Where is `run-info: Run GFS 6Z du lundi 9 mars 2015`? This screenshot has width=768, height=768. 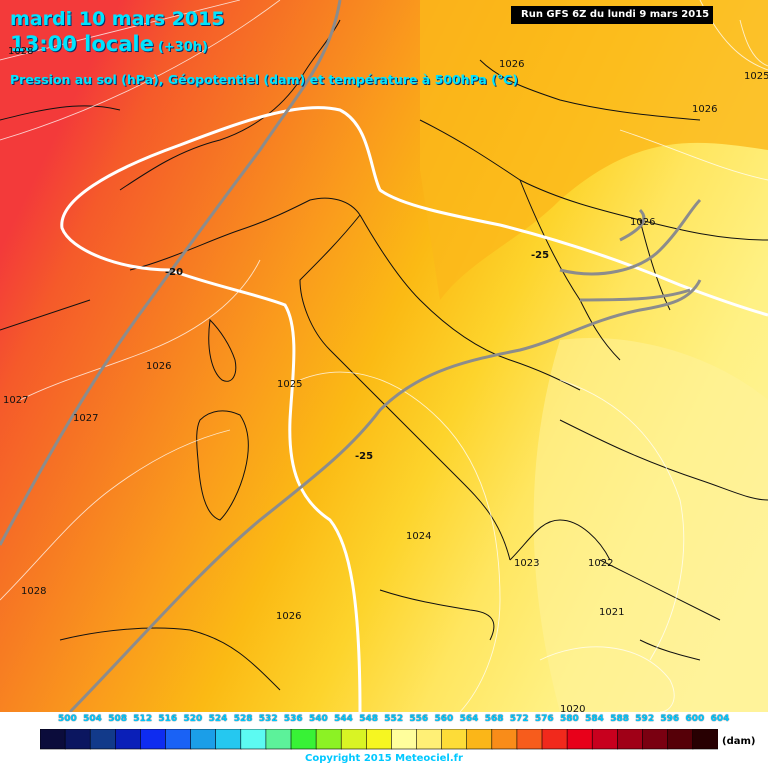
run-info: Run GFS 6Z du lundi 9 mars 2015 is located at coordinates (612, 15).